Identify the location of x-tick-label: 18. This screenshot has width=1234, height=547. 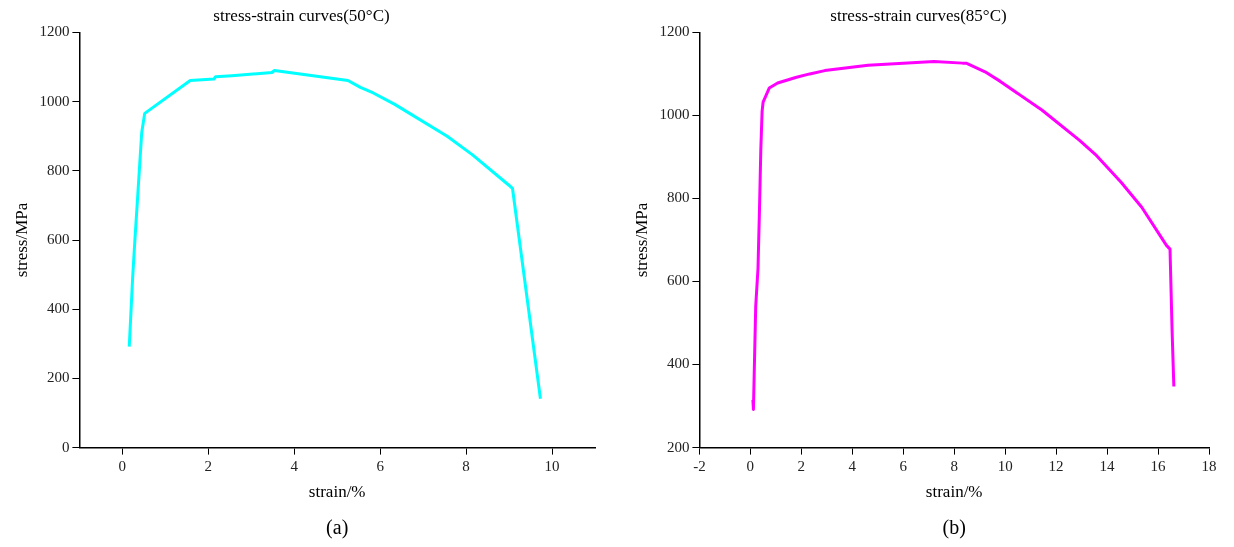
(1209, 465).